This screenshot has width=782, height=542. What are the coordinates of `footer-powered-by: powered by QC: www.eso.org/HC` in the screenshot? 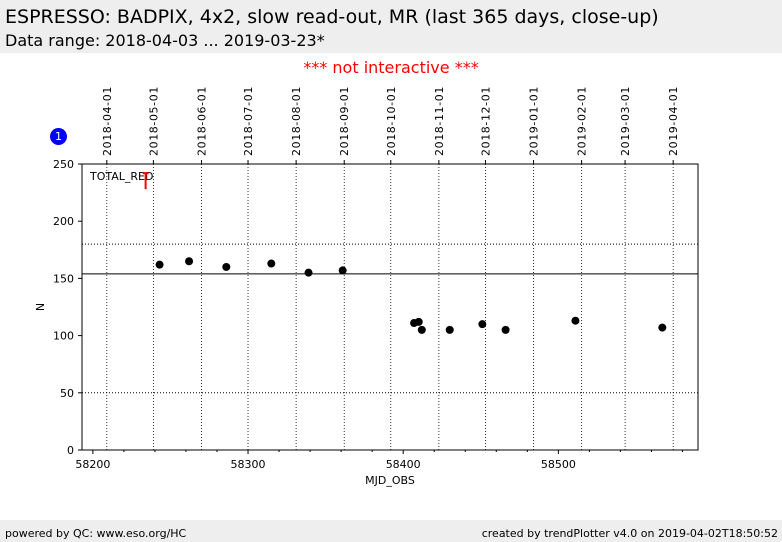 It's located at (96, 533).